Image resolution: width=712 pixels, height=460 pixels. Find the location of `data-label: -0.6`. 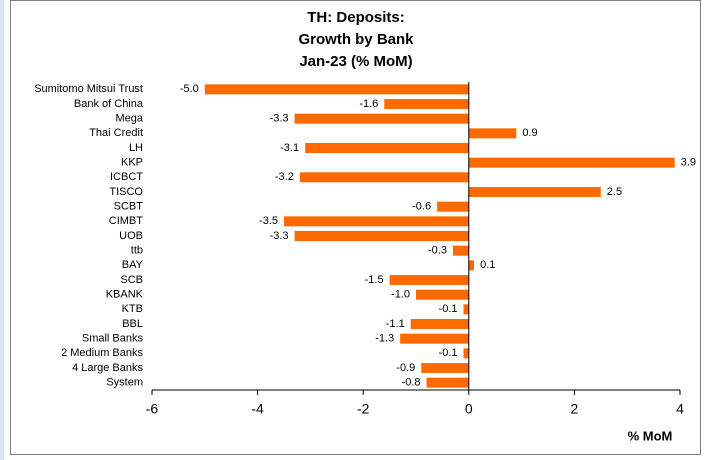

data-label: -0.6 is located at coordinates (421, 207).